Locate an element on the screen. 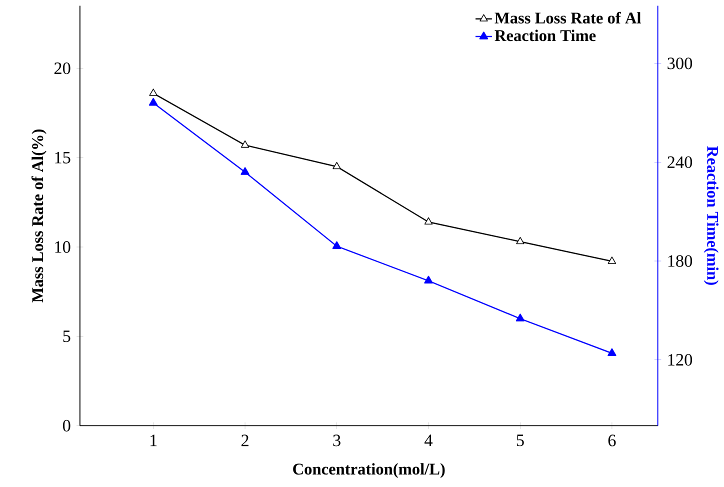  x-tick-label: 3 is located at coordinates (336, 440).